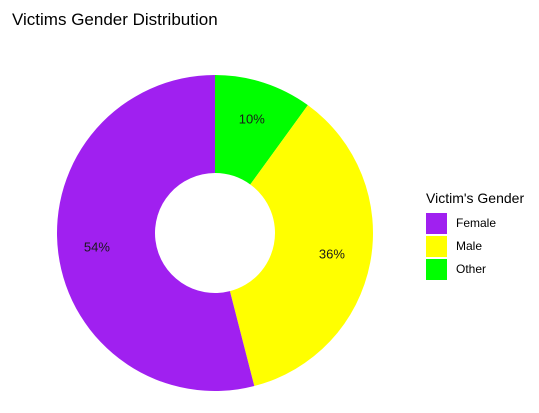  I want to click on slice-other, so click(261, 130).